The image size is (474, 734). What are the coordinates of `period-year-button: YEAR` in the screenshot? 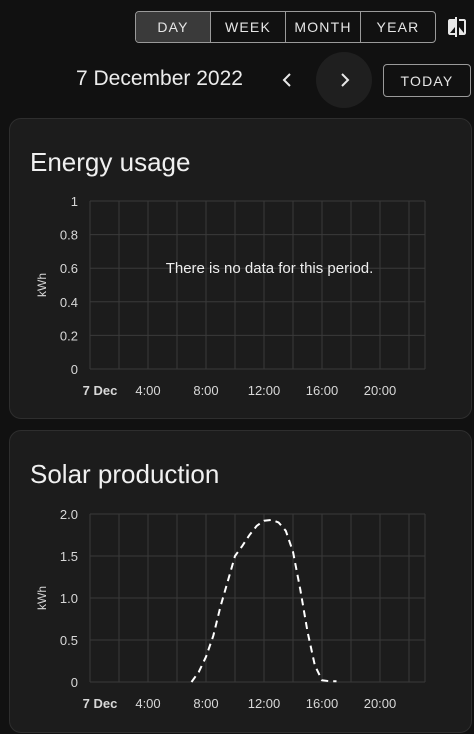 It's located at (398, 27).